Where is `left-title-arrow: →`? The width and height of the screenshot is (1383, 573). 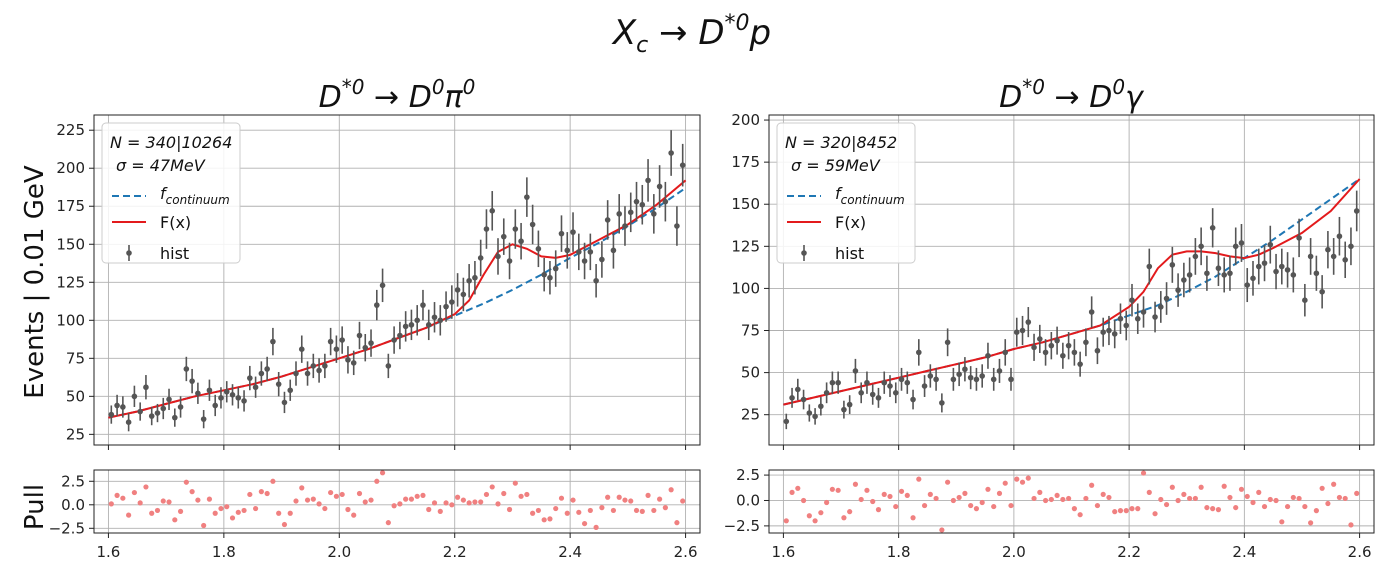
left-title-arrow: → is located at coordinates (386, 97).